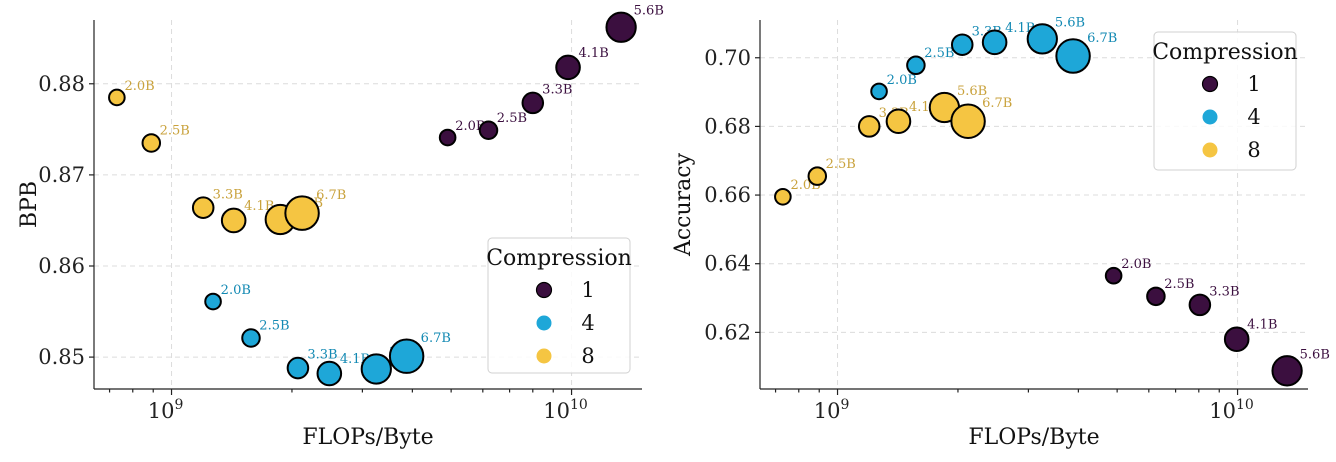 The height and width of the screenshot is (462, 1336). I want to click on legend-entry-label: 1, so click(1253, 84).